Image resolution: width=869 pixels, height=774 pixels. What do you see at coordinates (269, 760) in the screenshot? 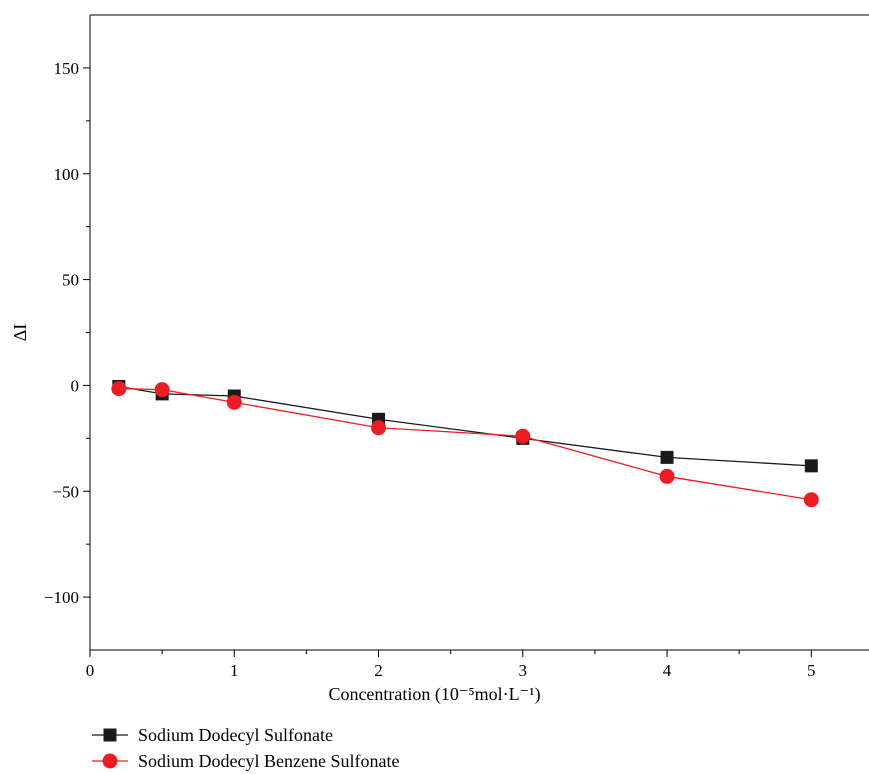
I see `legend-label: Sodium Dodecyl Benzene Sulfonate` at bounding box center [269, 760].